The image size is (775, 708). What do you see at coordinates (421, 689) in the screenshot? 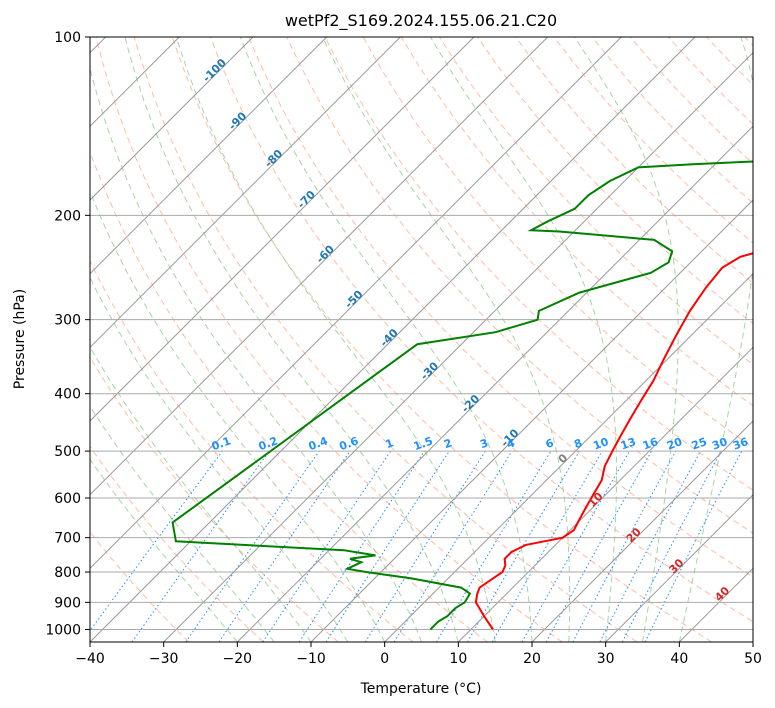
I see `x-axis-label: Temperature (°C)` at bounding box center [421, 689].